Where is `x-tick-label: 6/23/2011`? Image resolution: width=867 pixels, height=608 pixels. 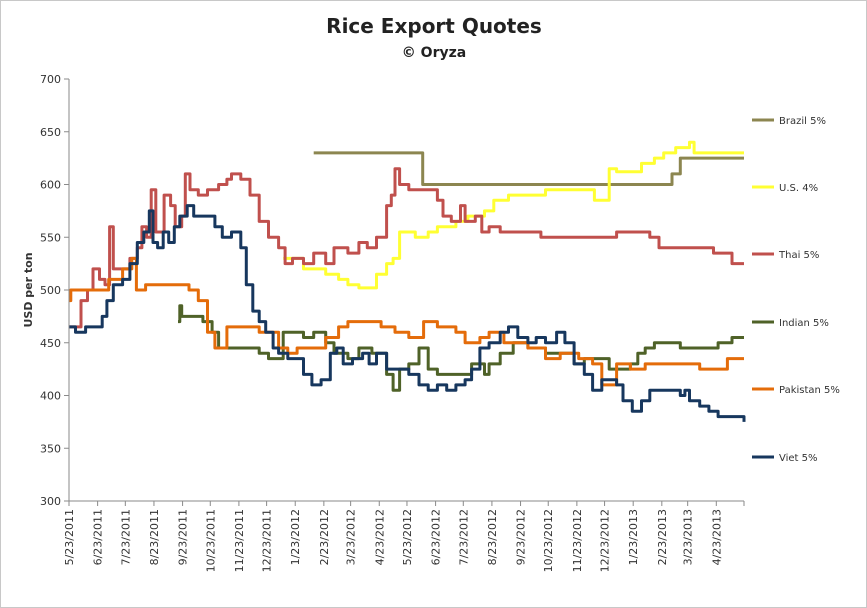 x-tick-label: 6/23/2011 is located at coordinates (98, 537).